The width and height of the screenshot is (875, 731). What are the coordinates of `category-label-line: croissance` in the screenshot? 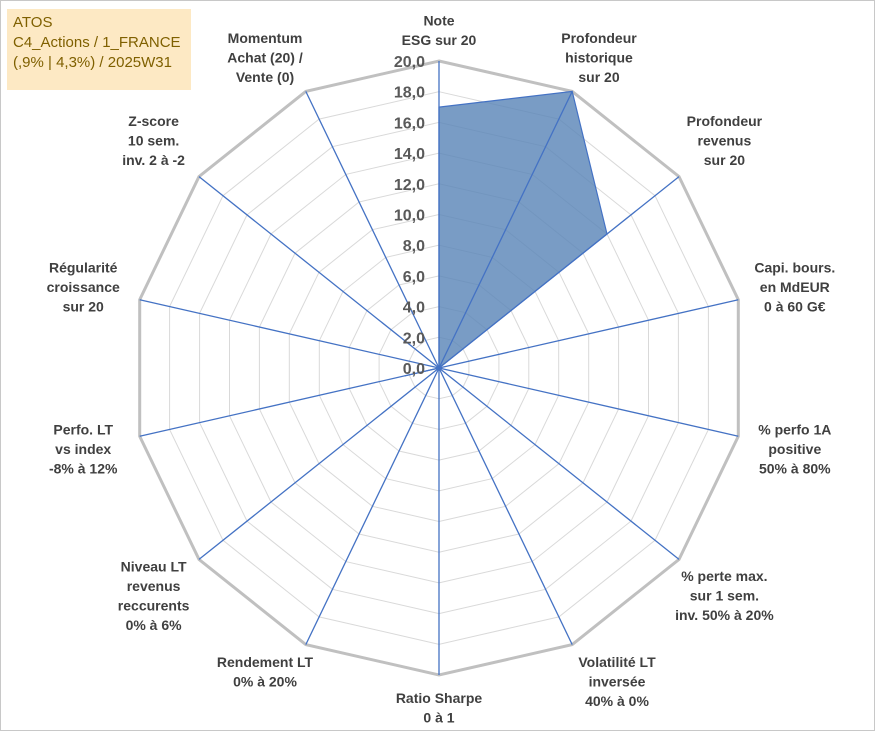 It's located at (83, 287).